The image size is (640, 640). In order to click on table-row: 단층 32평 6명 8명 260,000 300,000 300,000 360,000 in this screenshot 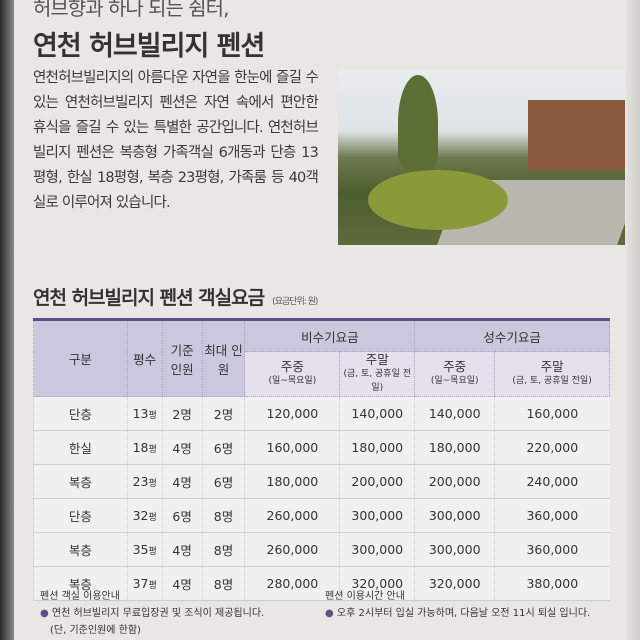, I will do `click(321, 515)`.